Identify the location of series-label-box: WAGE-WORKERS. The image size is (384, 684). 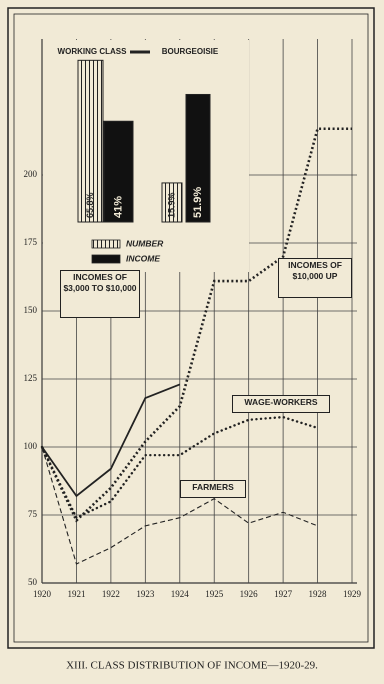
(281, 404).